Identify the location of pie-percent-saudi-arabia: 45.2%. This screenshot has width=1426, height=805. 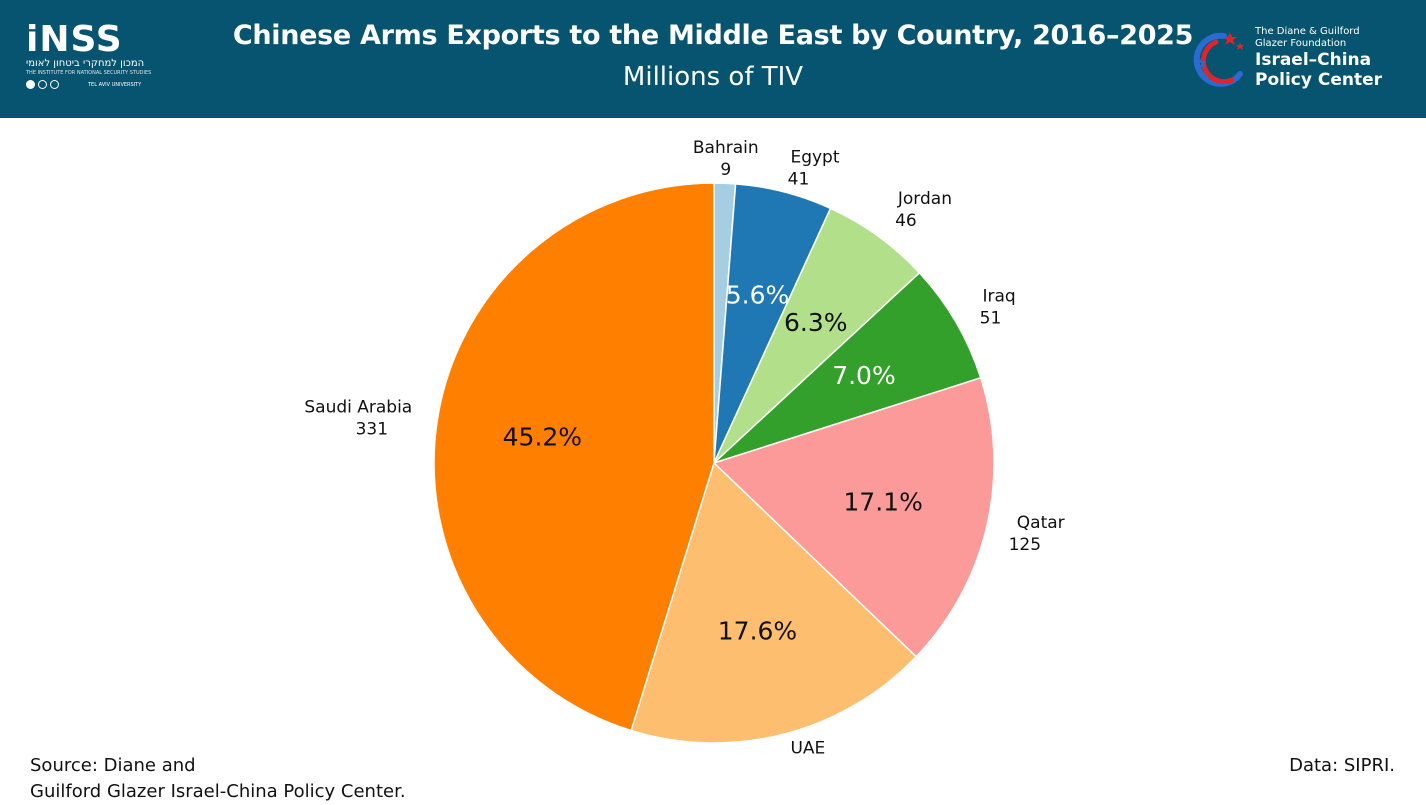
(542, 437).